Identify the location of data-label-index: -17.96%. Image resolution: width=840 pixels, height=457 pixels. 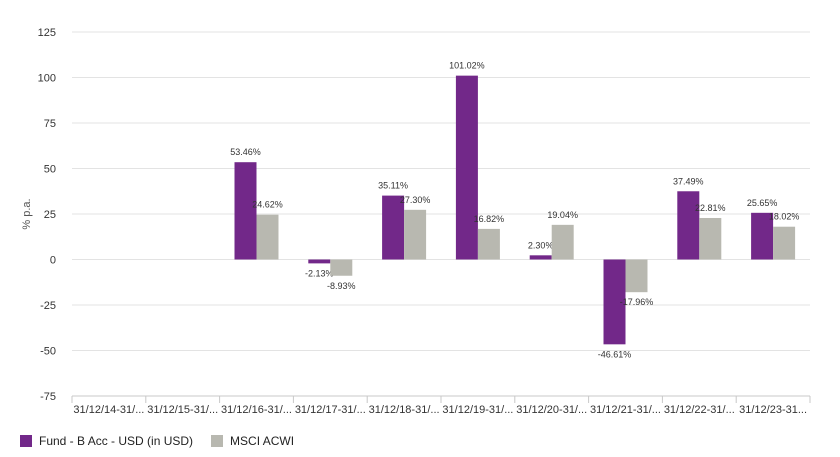
(637, 302).